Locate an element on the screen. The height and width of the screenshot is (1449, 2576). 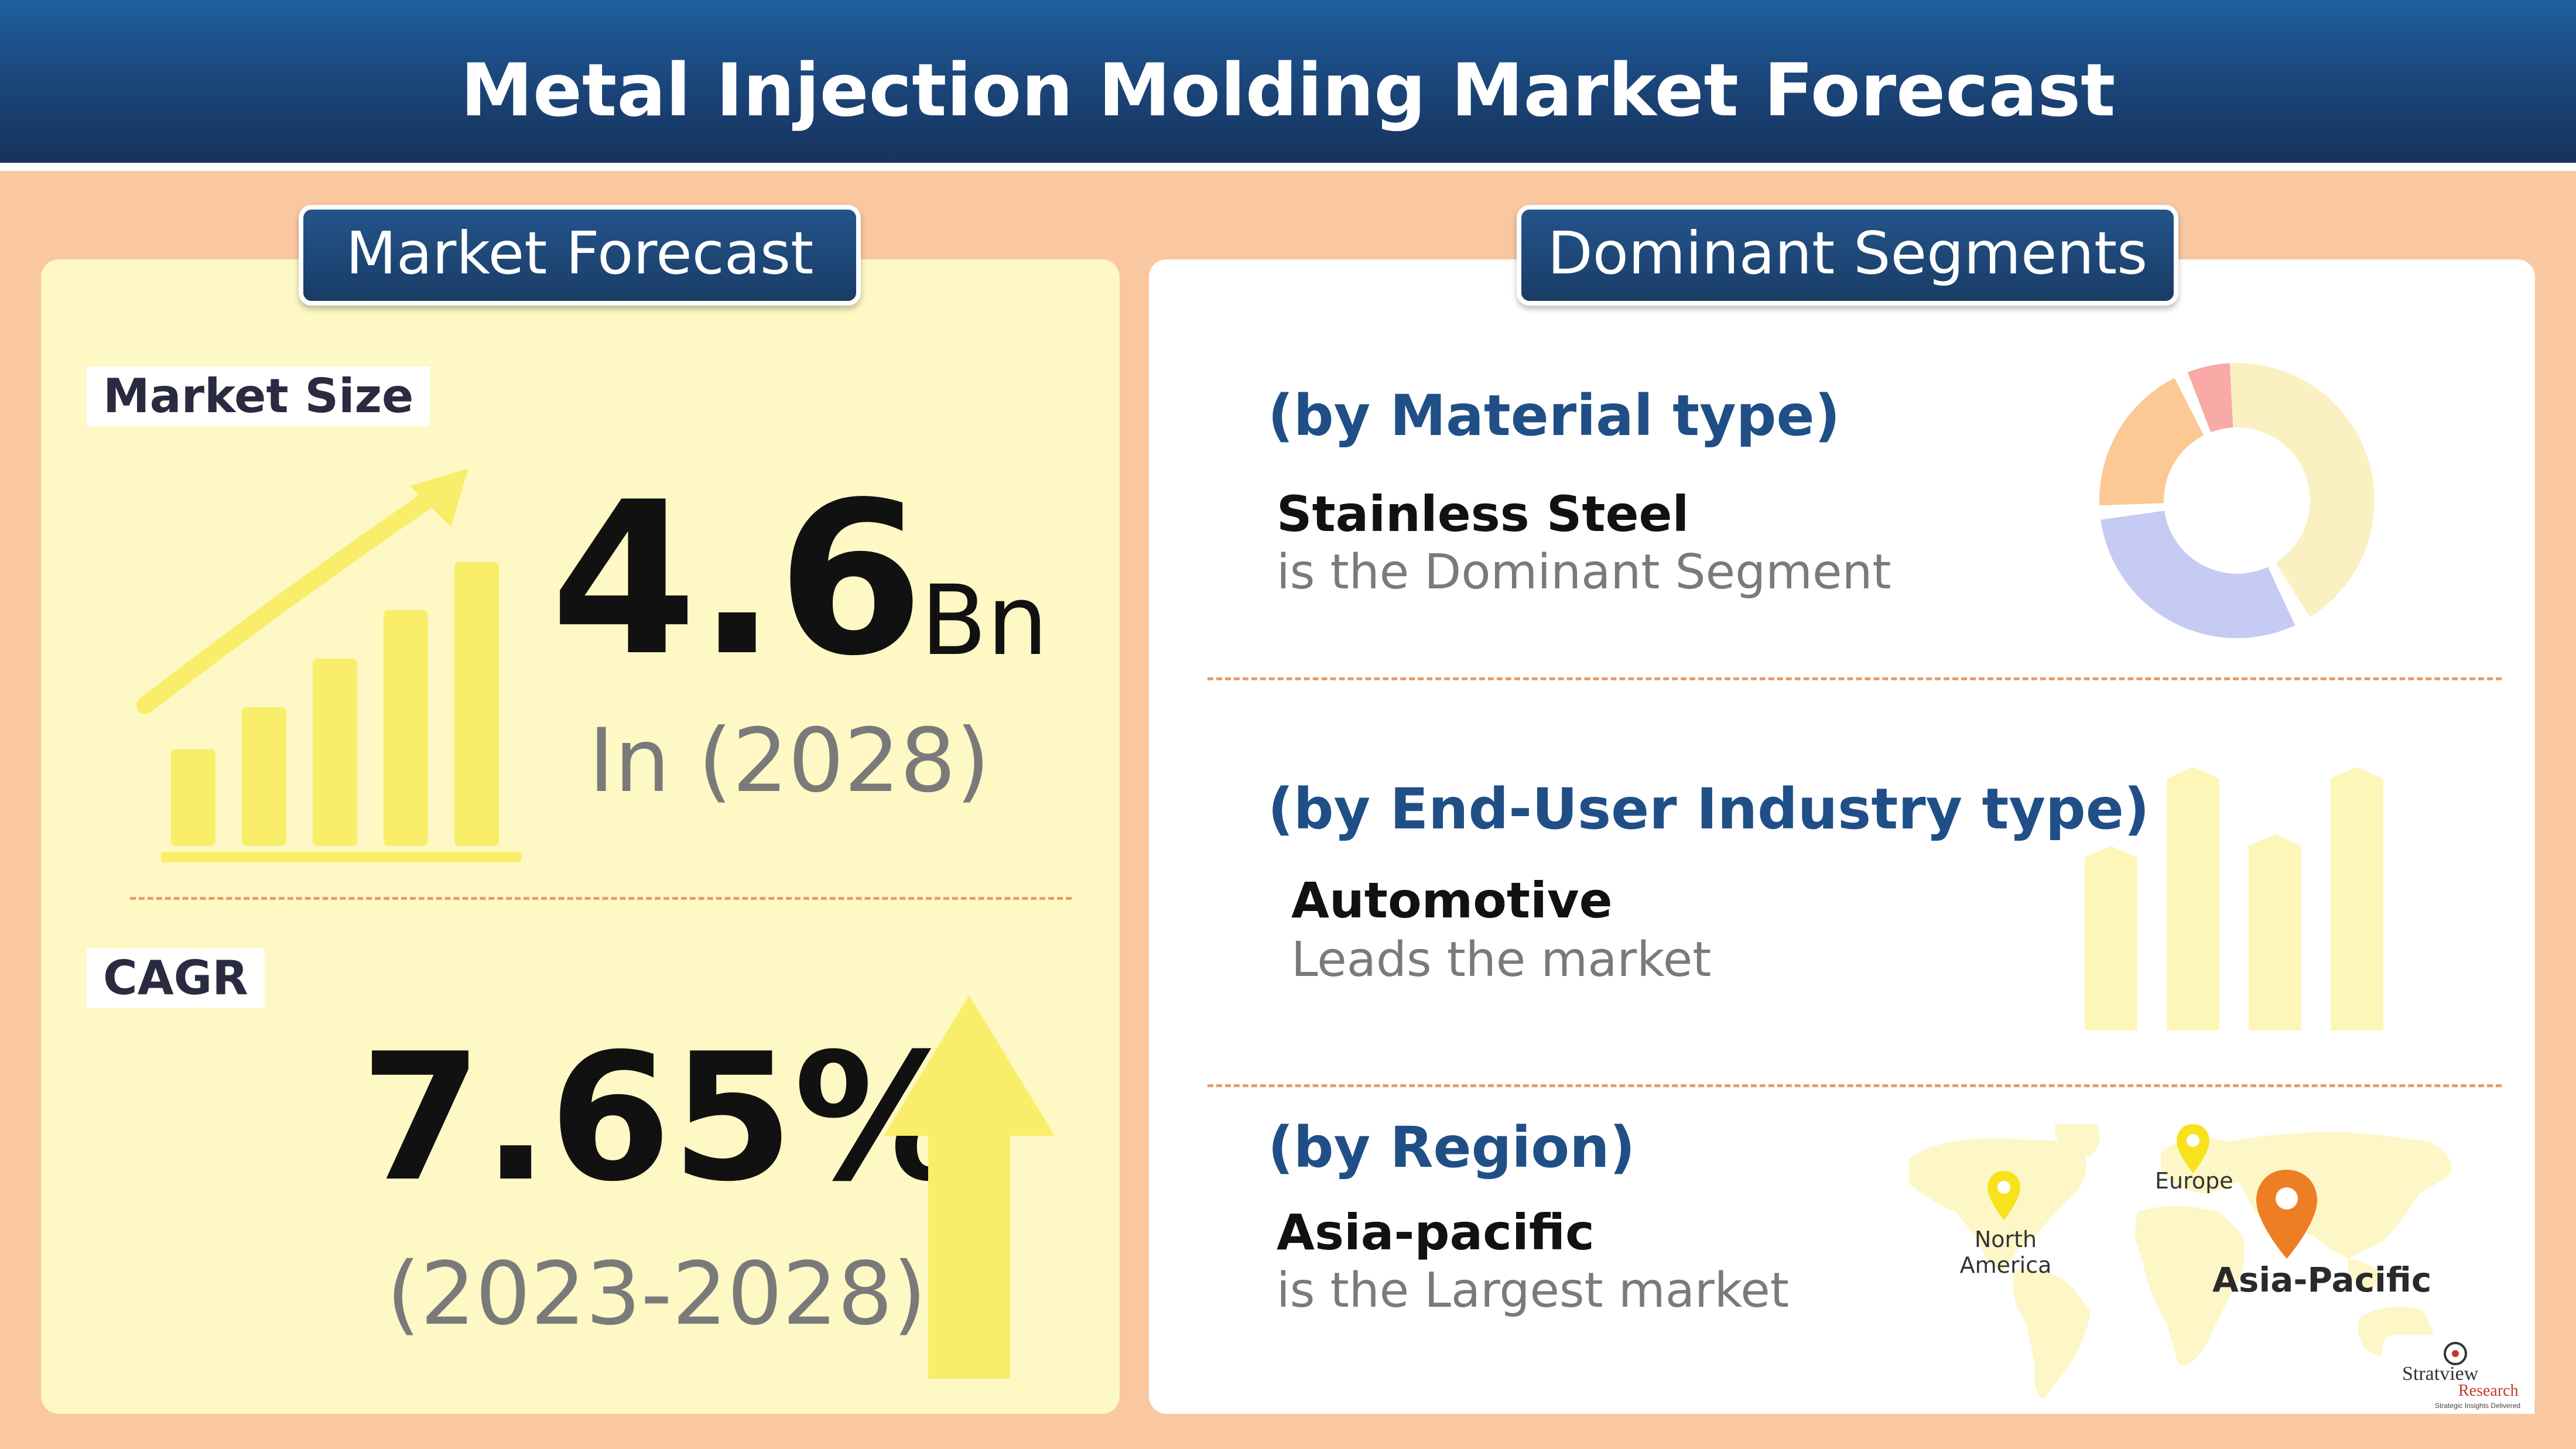
header-banner: Metal Injection Molding Market Forecast is located at coordinates (1288, 85).